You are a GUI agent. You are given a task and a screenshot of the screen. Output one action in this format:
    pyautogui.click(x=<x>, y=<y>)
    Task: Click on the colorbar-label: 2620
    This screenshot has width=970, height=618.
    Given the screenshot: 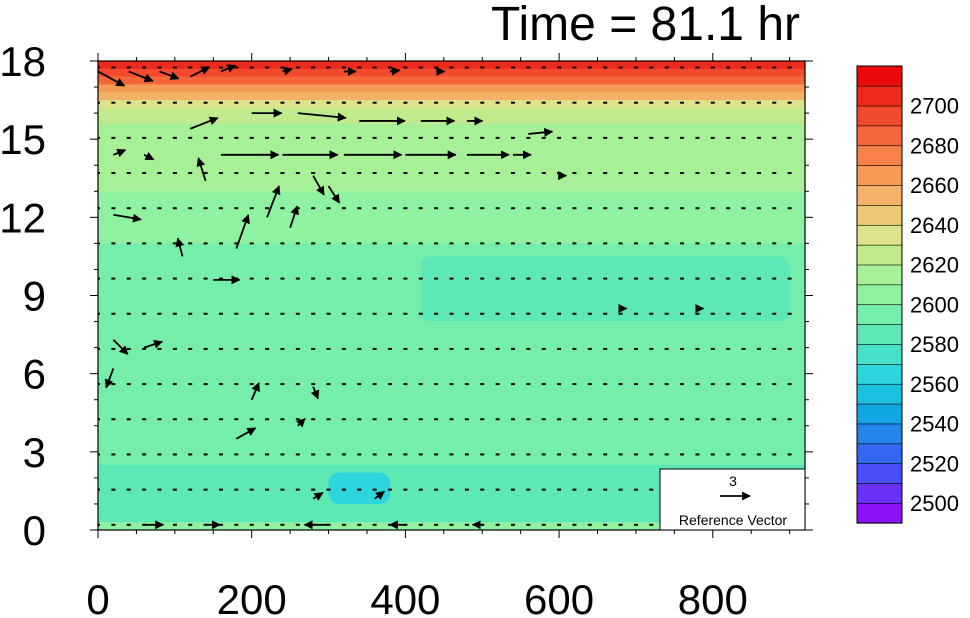 What is the action you would take?
    pyautogui.click(x=934, y=265)
    